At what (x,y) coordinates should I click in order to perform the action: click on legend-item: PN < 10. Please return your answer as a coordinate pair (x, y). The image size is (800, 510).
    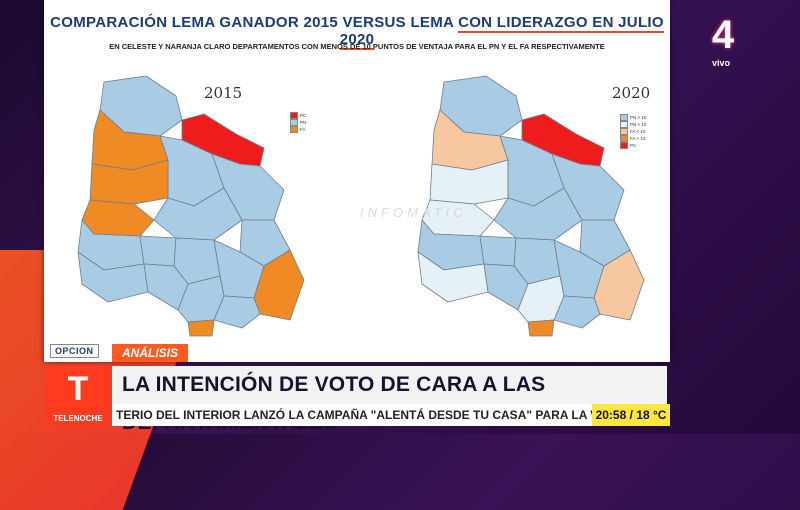
    Looking at the image, I should click on (633, 124).